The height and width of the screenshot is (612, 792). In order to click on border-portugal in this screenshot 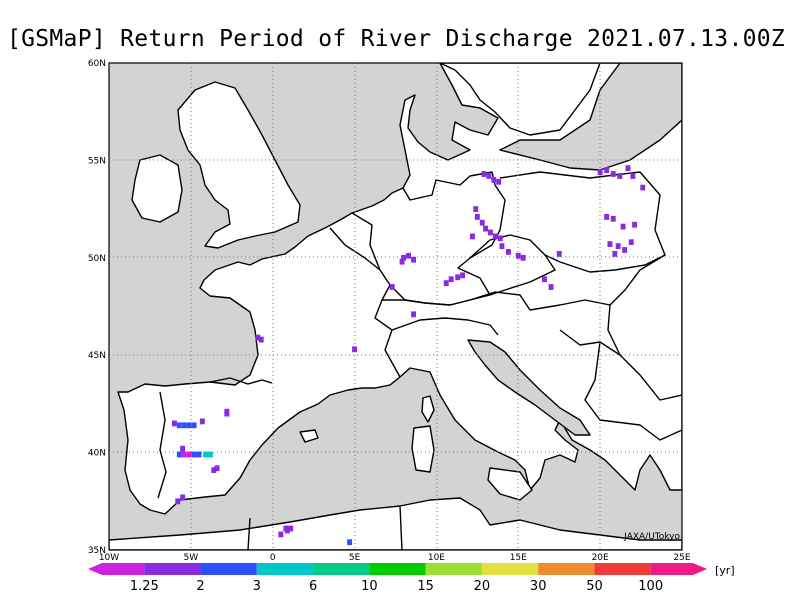, I will do `click(162, 445)`.